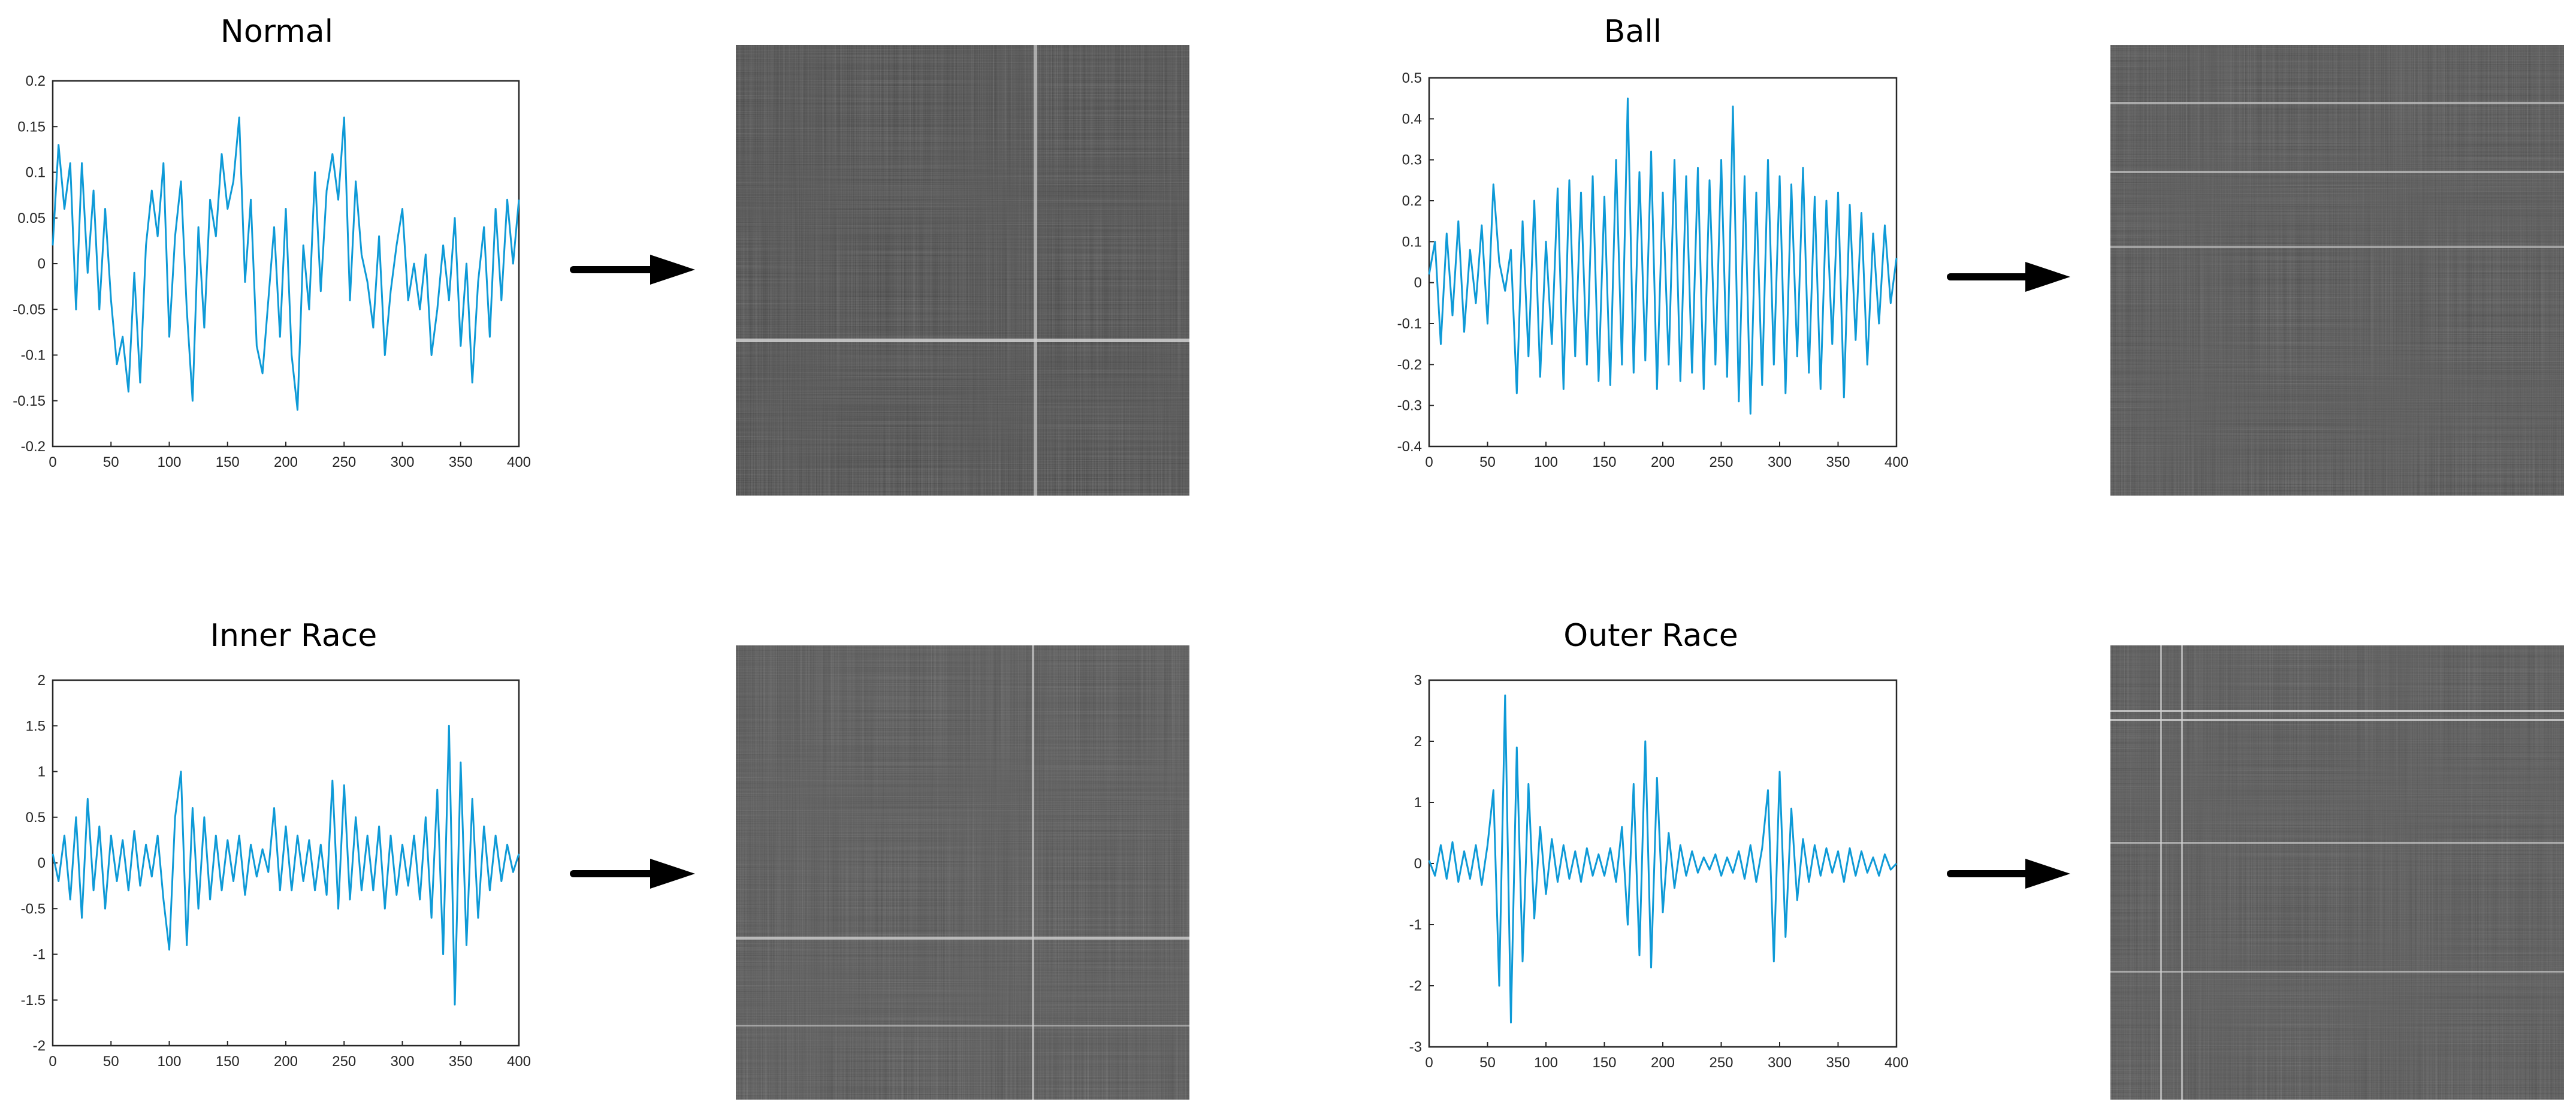 The image size is (2576, 1114). What do you see at coordinates (1651, 636) in the screenshot?
I see `plot-title-outer-race: Outer Race` at bounding box center [1651, 636].